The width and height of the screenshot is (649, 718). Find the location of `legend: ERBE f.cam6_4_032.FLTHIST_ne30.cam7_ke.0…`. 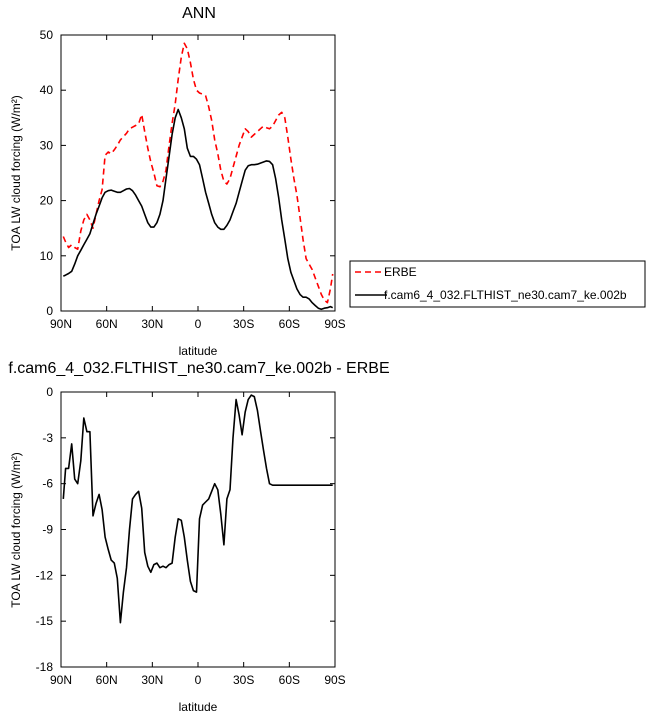

legend: ERBE f.cam6_4_032.FLTHIST_ne30.cam7_ke.0… is located at coordinates (497, 284).